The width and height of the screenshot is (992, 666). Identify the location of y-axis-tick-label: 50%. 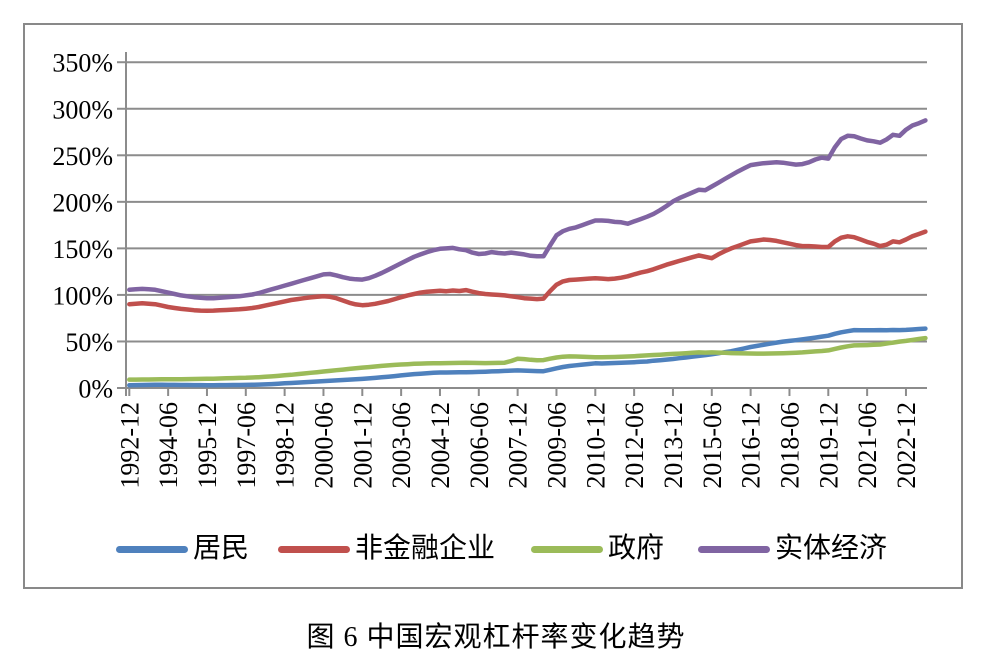
(89, 342).